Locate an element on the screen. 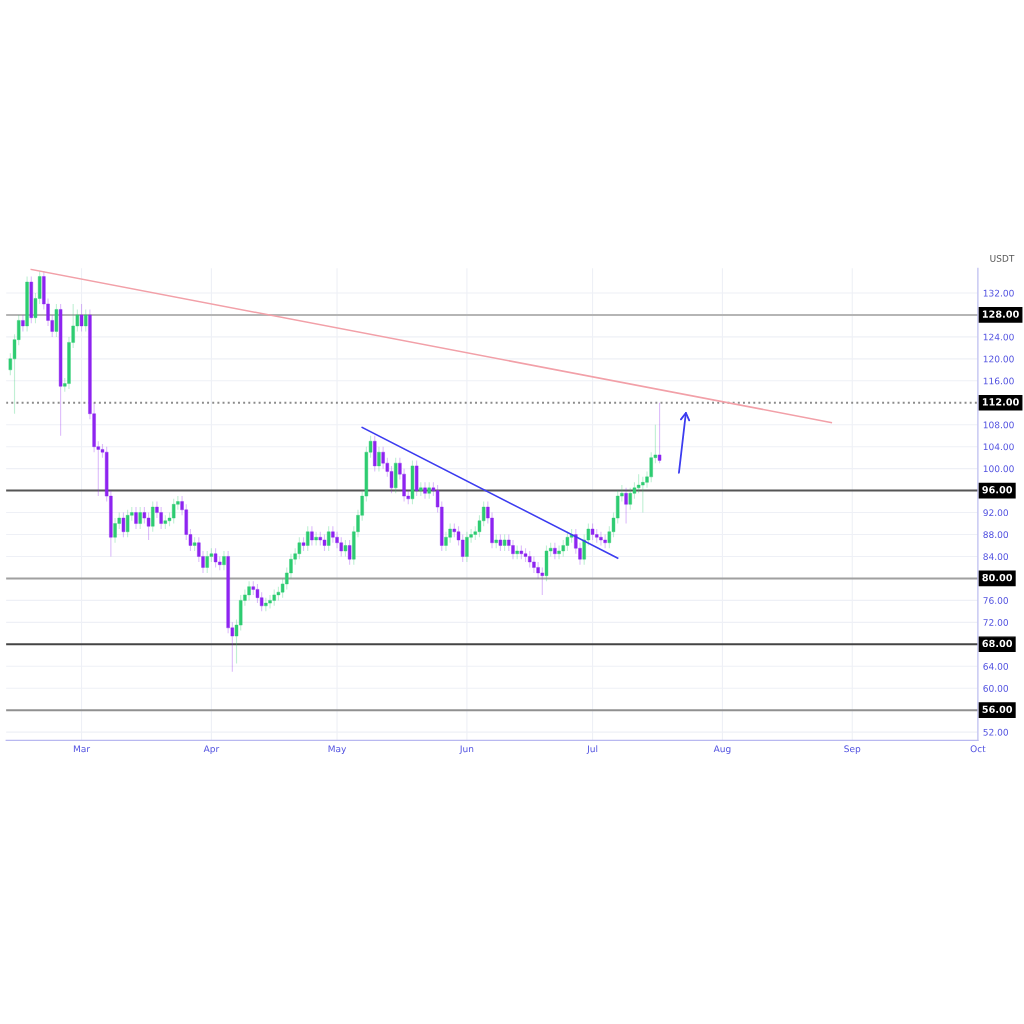  y-tick-label: 116.00 is located at coordinates (998, 381).